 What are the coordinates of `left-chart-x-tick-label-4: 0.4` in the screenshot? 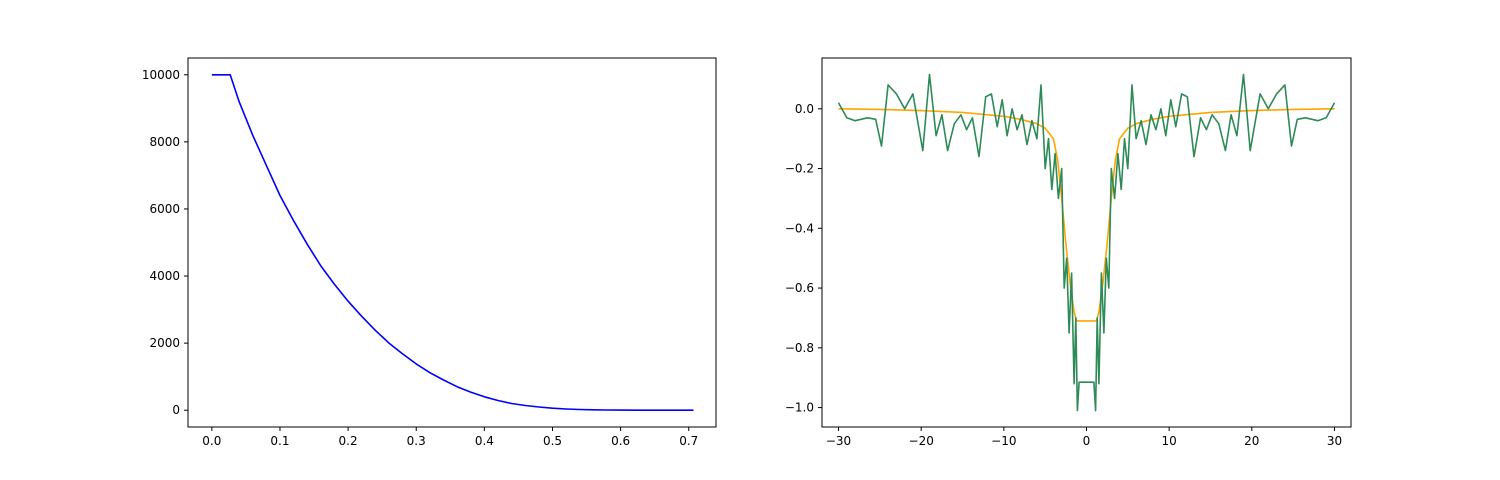 It's located at (484, 441).